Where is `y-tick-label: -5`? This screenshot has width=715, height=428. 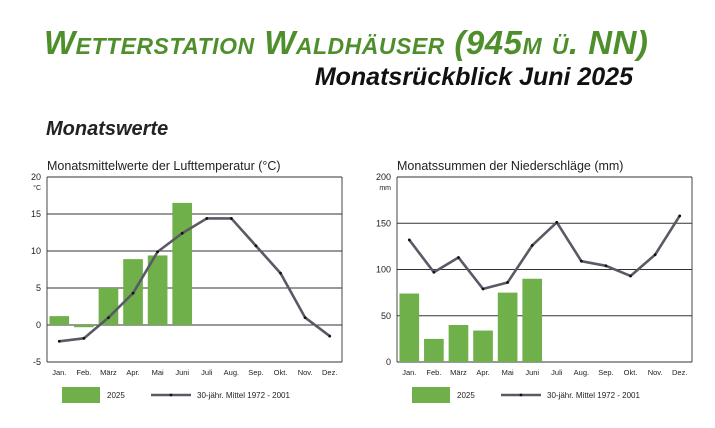
y-tick-label: -5 is located at coordinates (37, 362).